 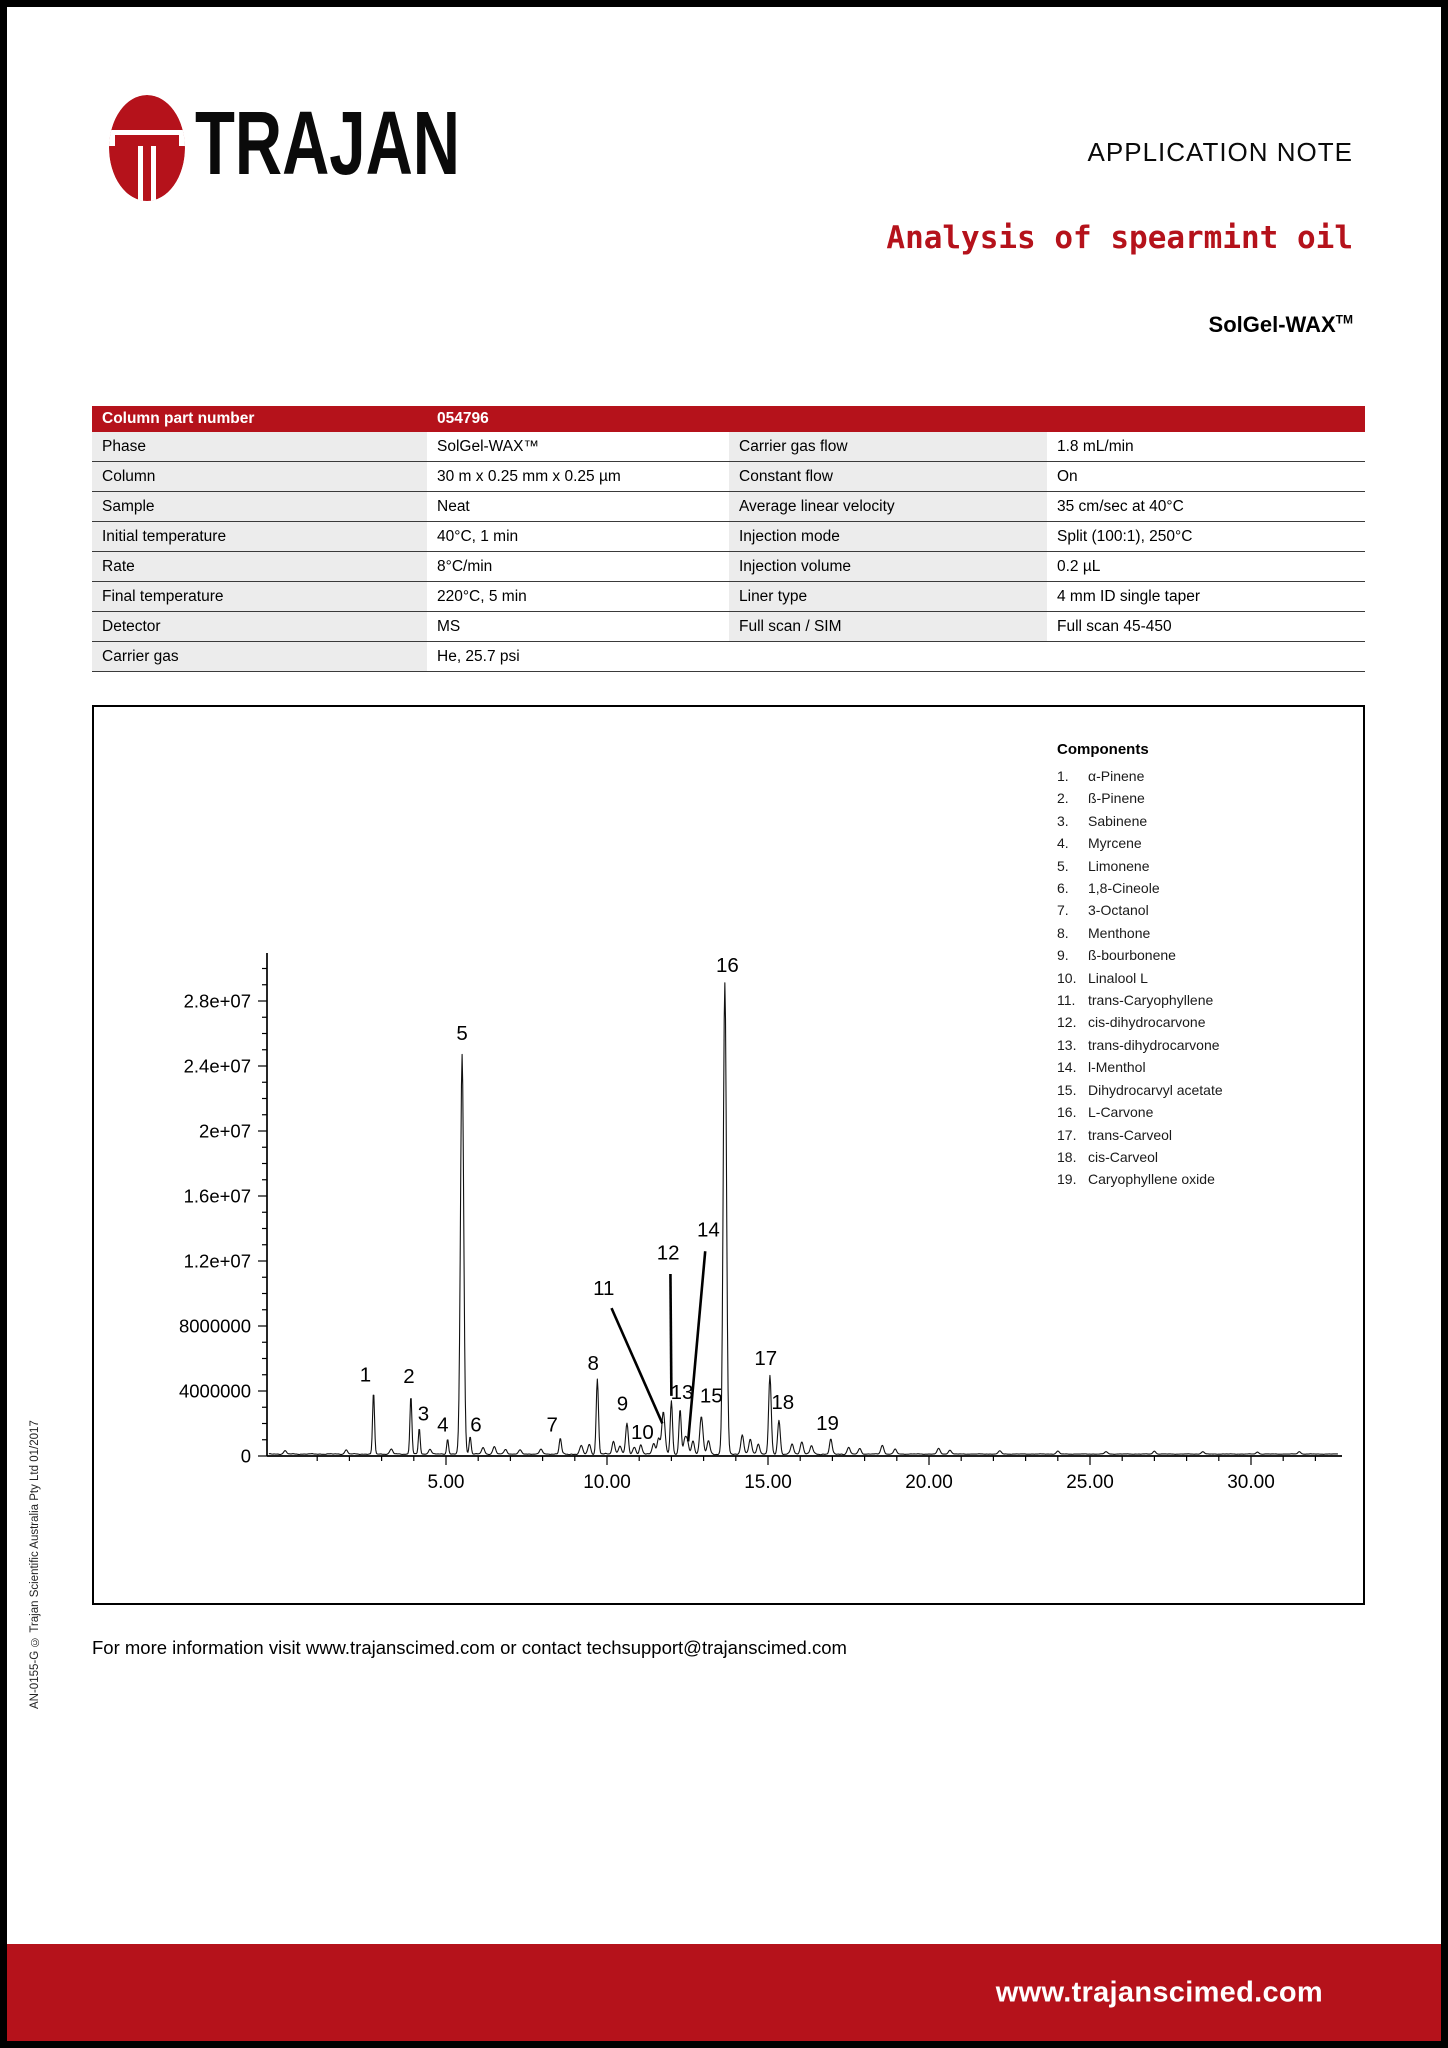 I want to click on component-item: 19. Caryophyllene oxide, so click(x=1136, y=1179).